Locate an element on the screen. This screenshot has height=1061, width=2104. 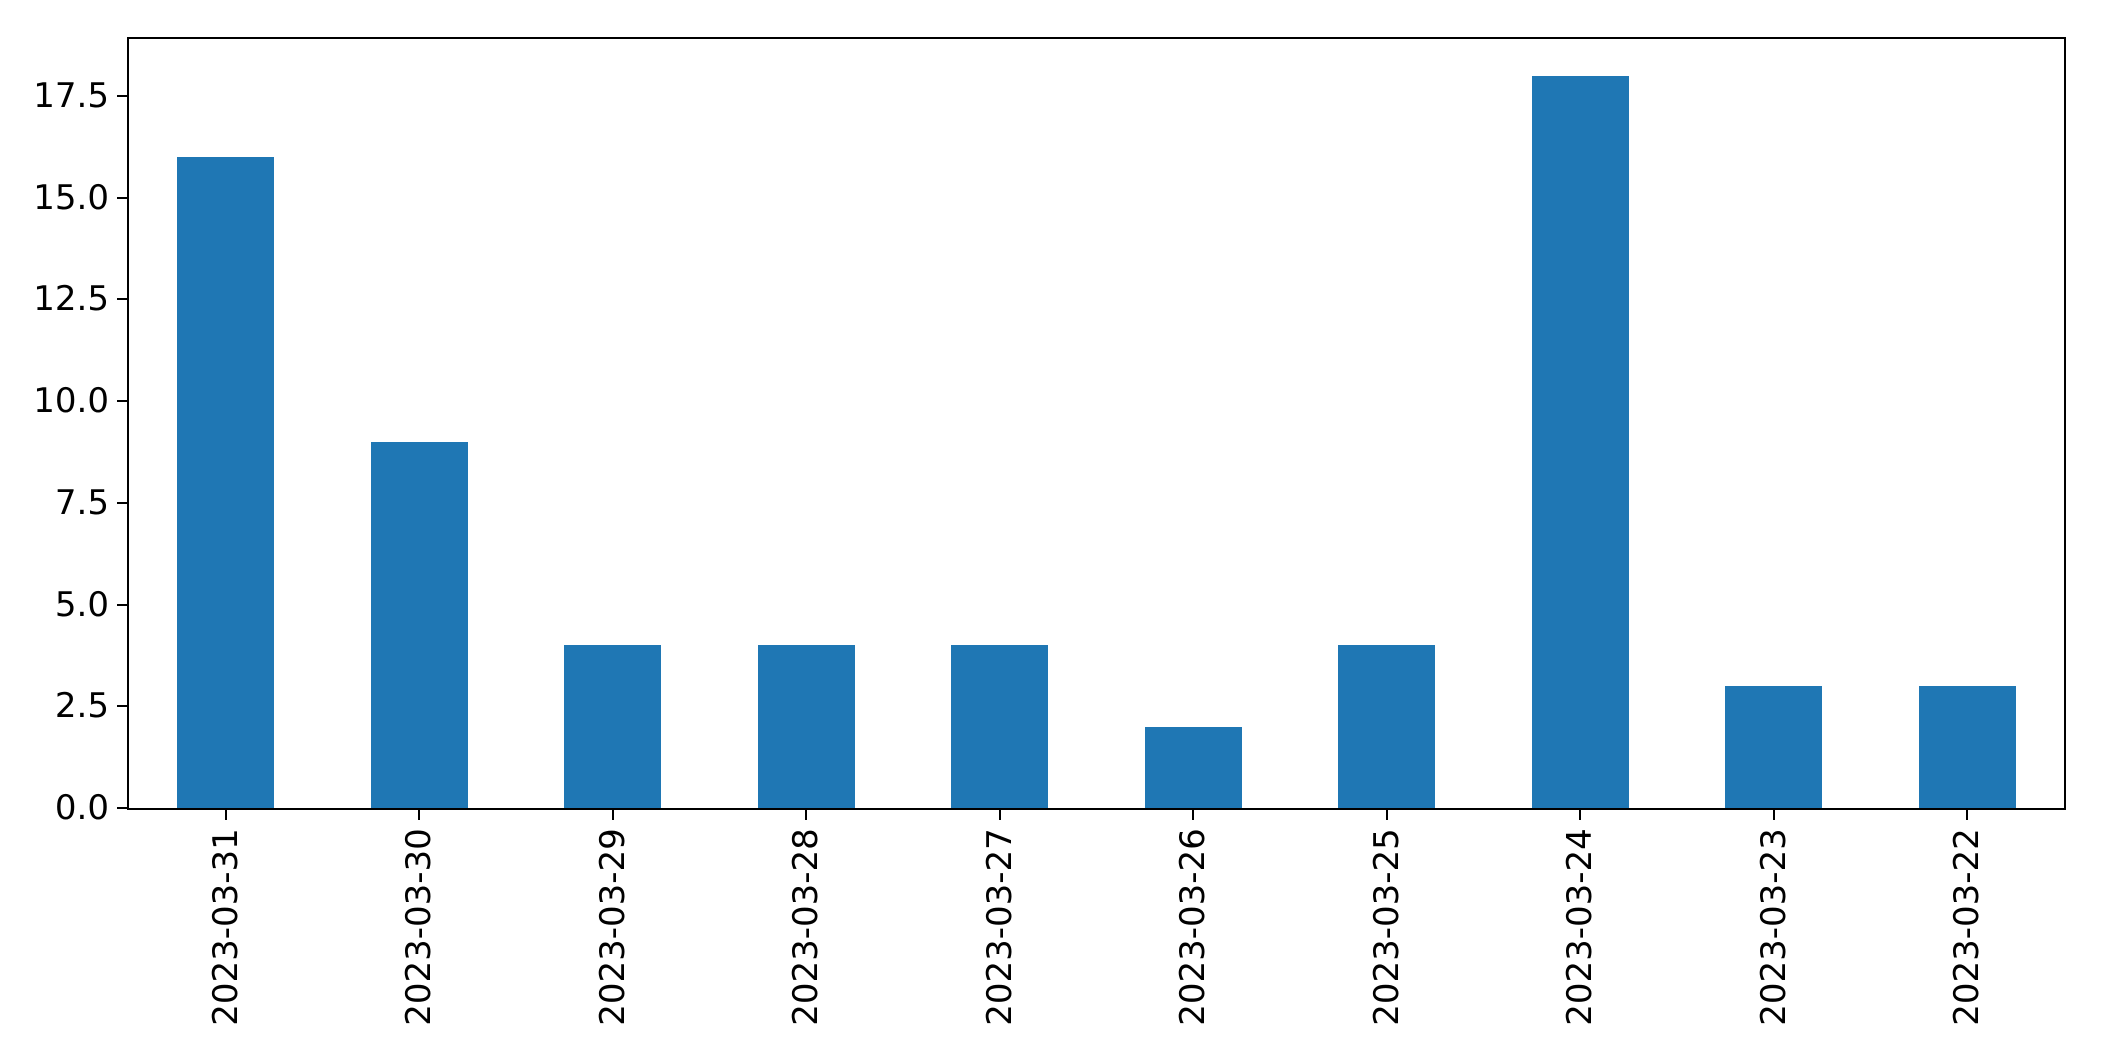
x-tick-label: 2023-03-26 is located at coordinates (1193, 927).